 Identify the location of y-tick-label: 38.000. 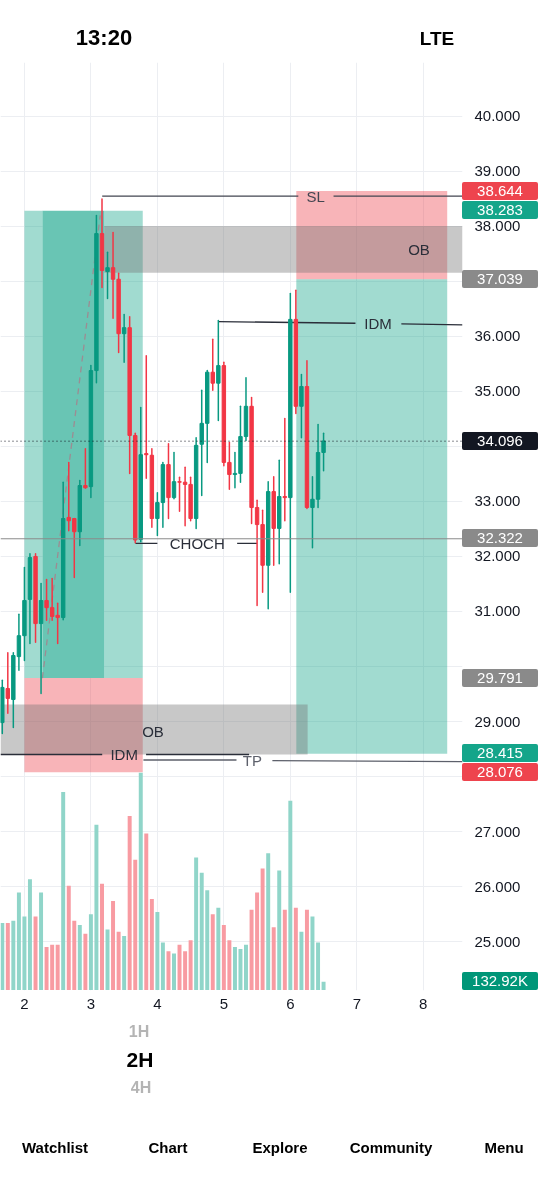
(497, 226).